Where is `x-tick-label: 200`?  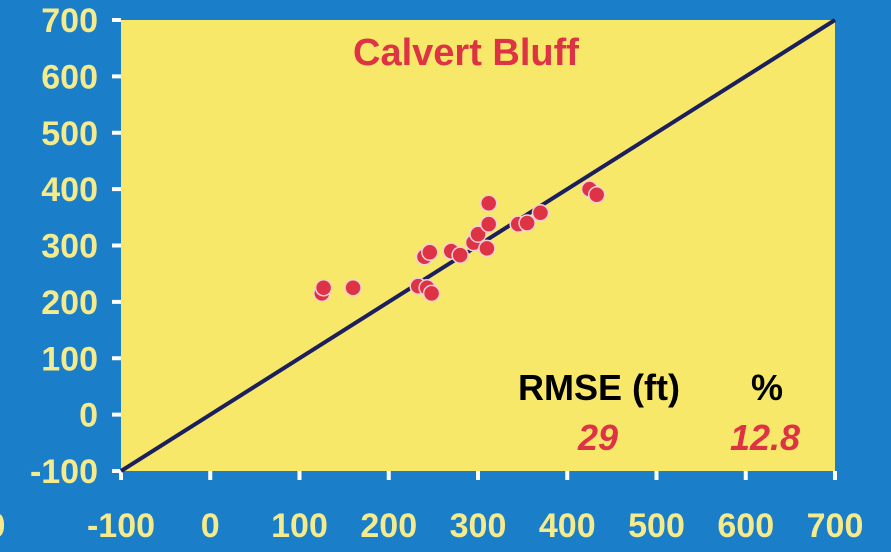
x-tick-label: 200 is located at coordinates (388, 526).